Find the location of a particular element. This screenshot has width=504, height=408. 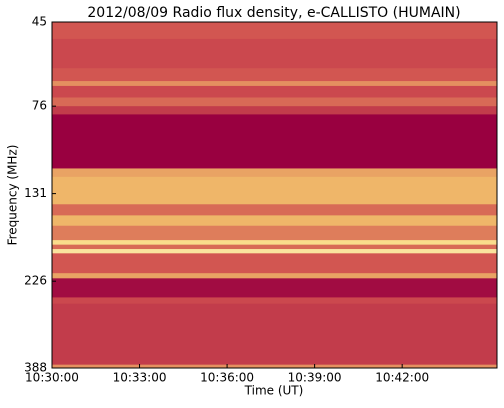

y-tick-label: 388 is located at coordinates (35, 368).